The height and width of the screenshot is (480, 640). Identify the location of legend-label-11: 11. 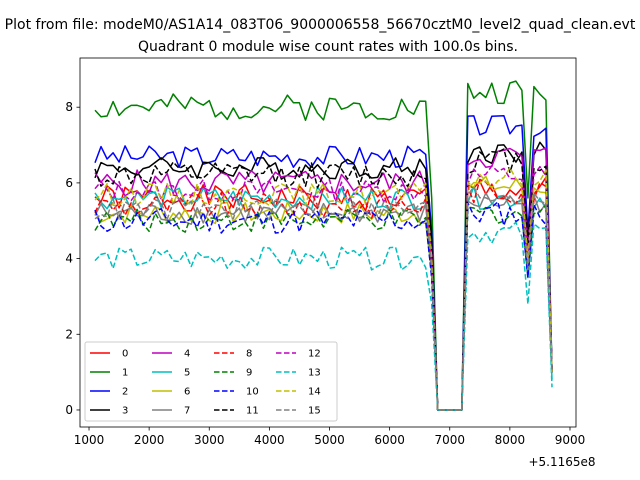
(252, 411).